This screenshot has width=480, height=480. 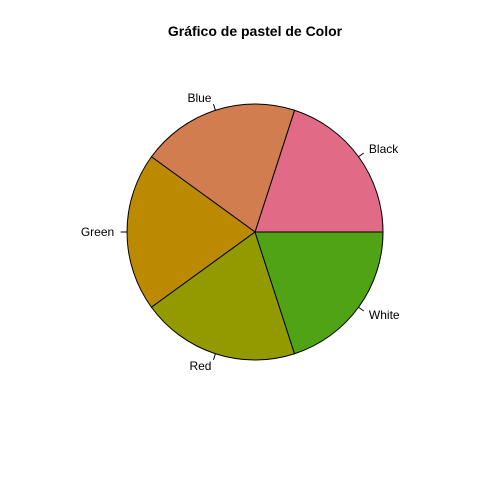 What do you see at coordinates (319, 293) in the screenshot?
I see `pie-slice-white` at bounding box center [319, 293].